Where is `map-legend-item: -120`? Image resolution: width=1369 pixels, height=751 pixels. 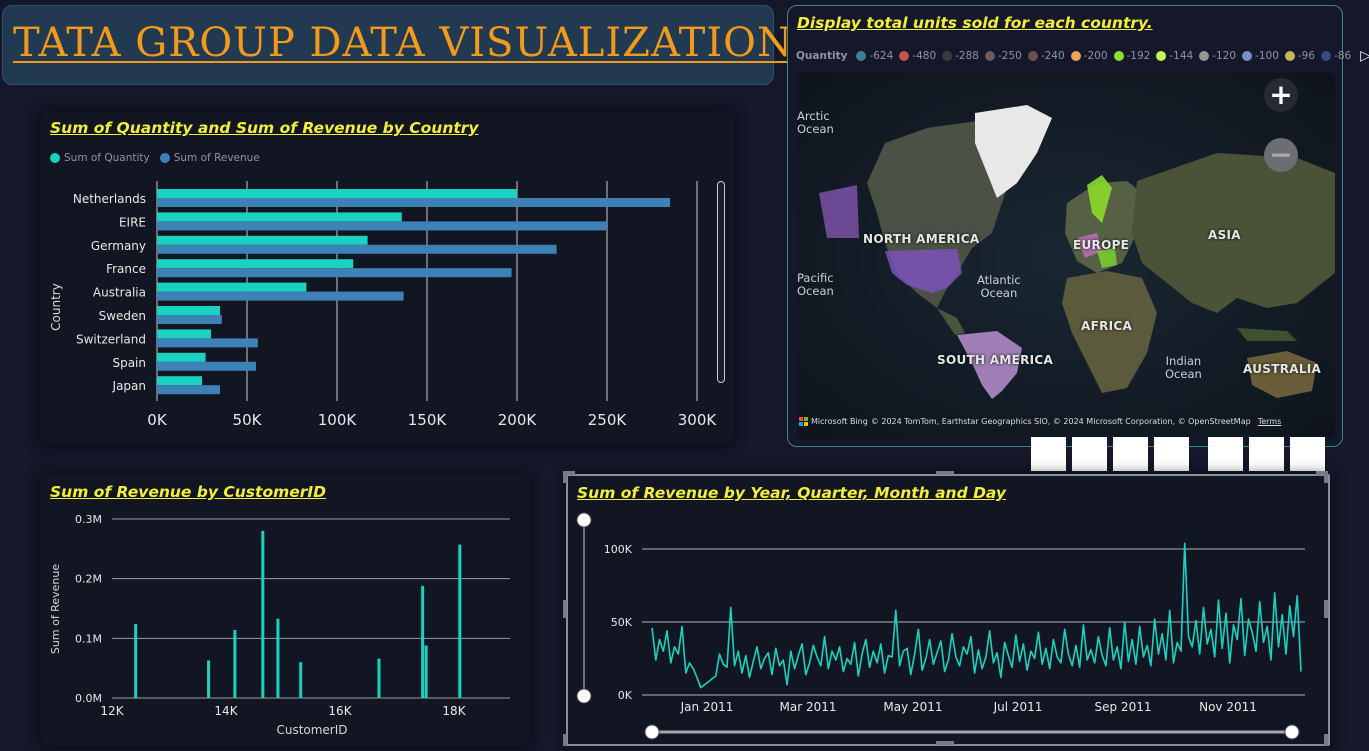 map-legend-item: -120 is located at coordinates (1217, 56).